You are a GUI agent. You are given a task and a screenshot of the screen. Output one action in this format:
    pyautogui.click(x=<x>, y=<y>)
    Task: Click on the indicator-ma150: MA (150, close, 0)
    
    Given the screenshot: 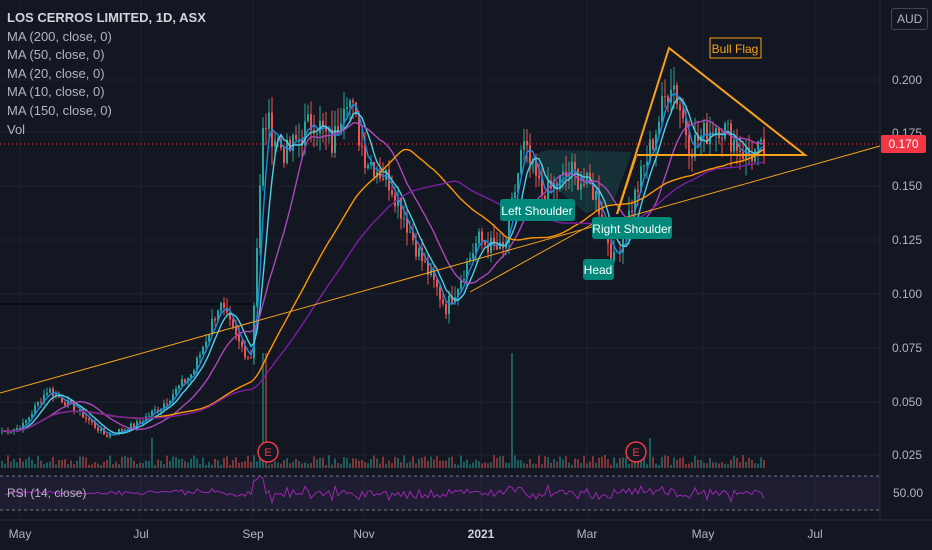 What is the action you would take?
    pyautogui.click(x=59, y=110)
    